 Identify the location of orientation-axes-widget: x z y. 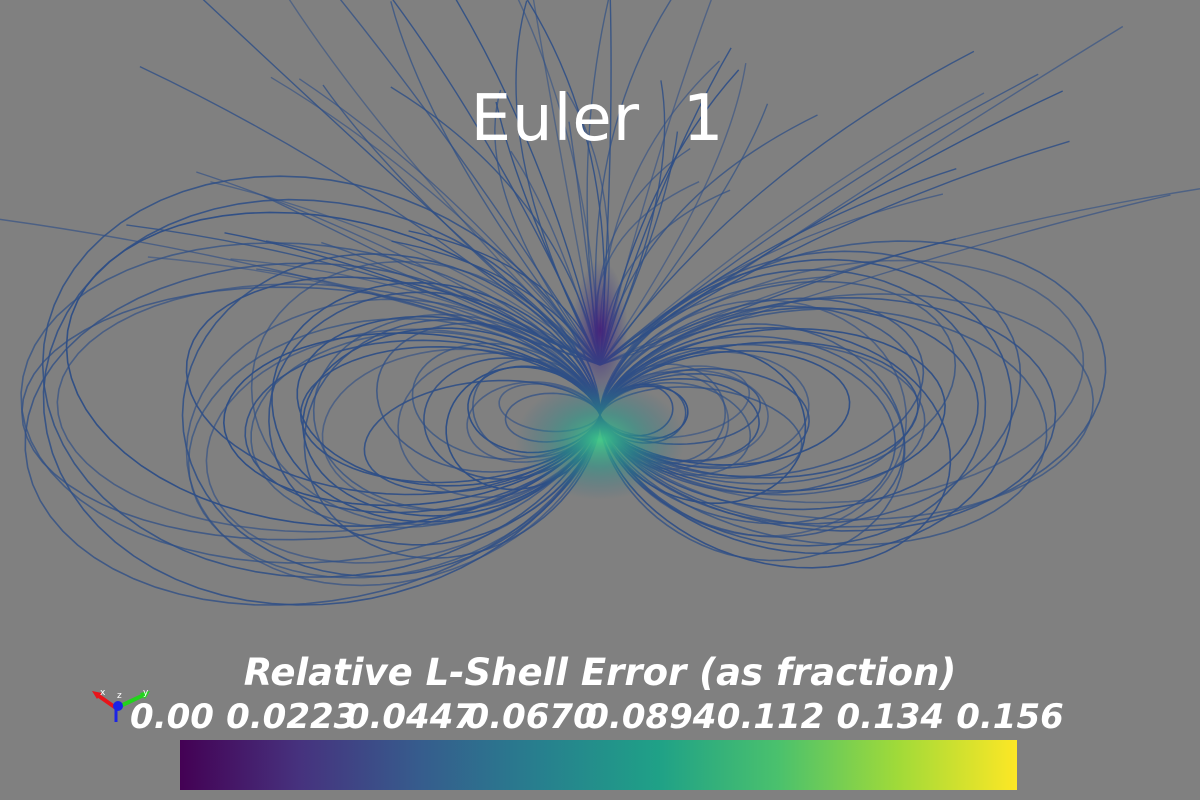
(121, 705).